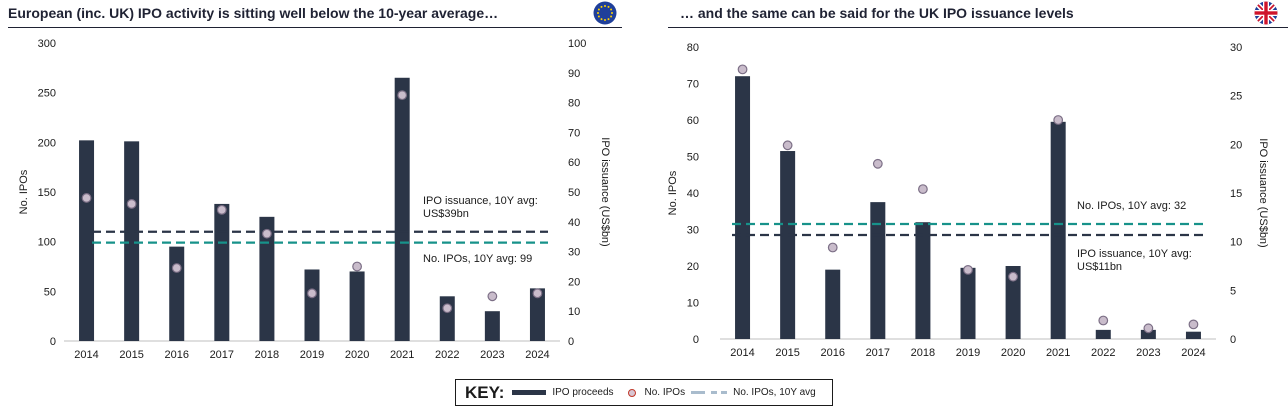 The height and width of the screenshot is (416, 1288). What do you see at coordinates (693, 304) in the screenshot?
I see `y-left-tick-label: 10` at bounding box center [693, 304].